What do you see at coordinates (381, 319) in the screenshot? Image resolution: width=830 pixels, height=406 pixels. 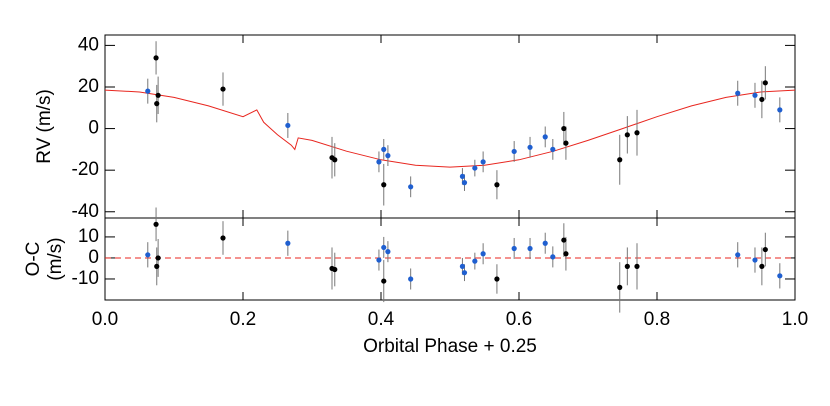 I see `x-tick-label: 0.4` at bounding box center [381, 319].